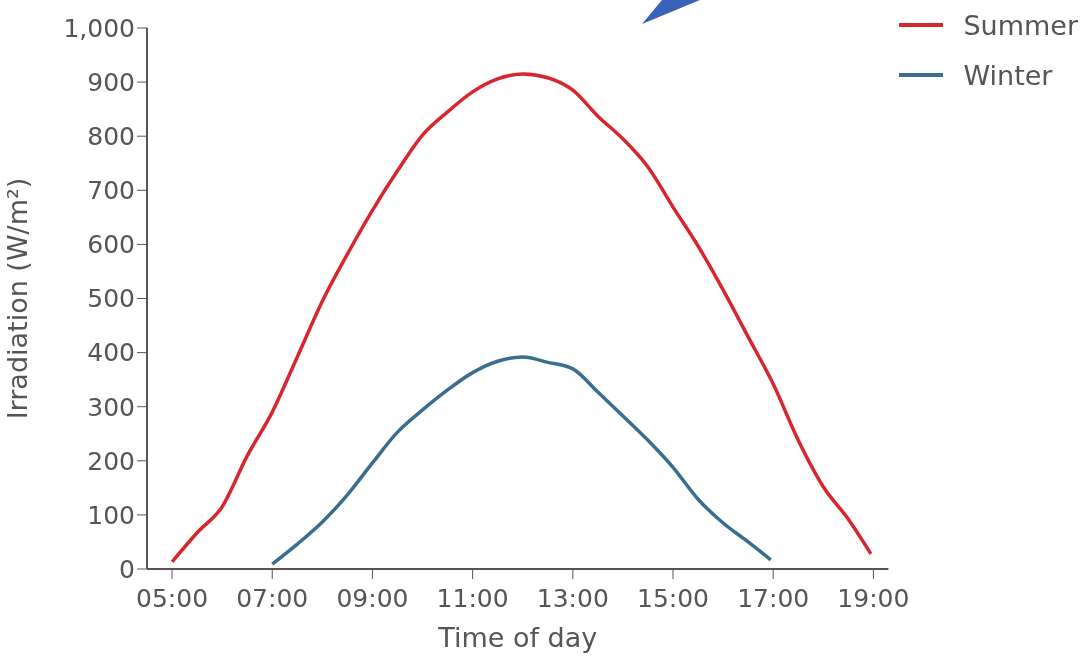  What do you see at coordinates (17, 298) in the screenshot?
I see `y-axis-title: Irradiation (W/m²)` at bounding box center [17, 298].